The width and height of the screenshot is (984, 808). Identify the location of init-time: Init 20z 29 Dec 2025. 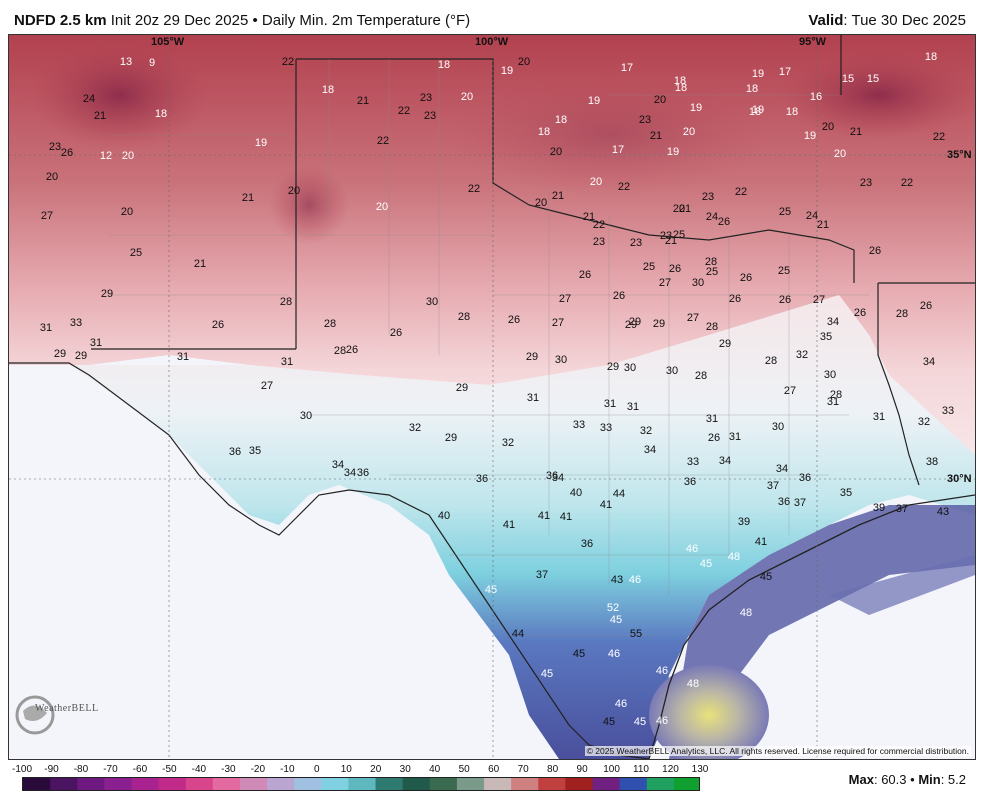
(179, 20).